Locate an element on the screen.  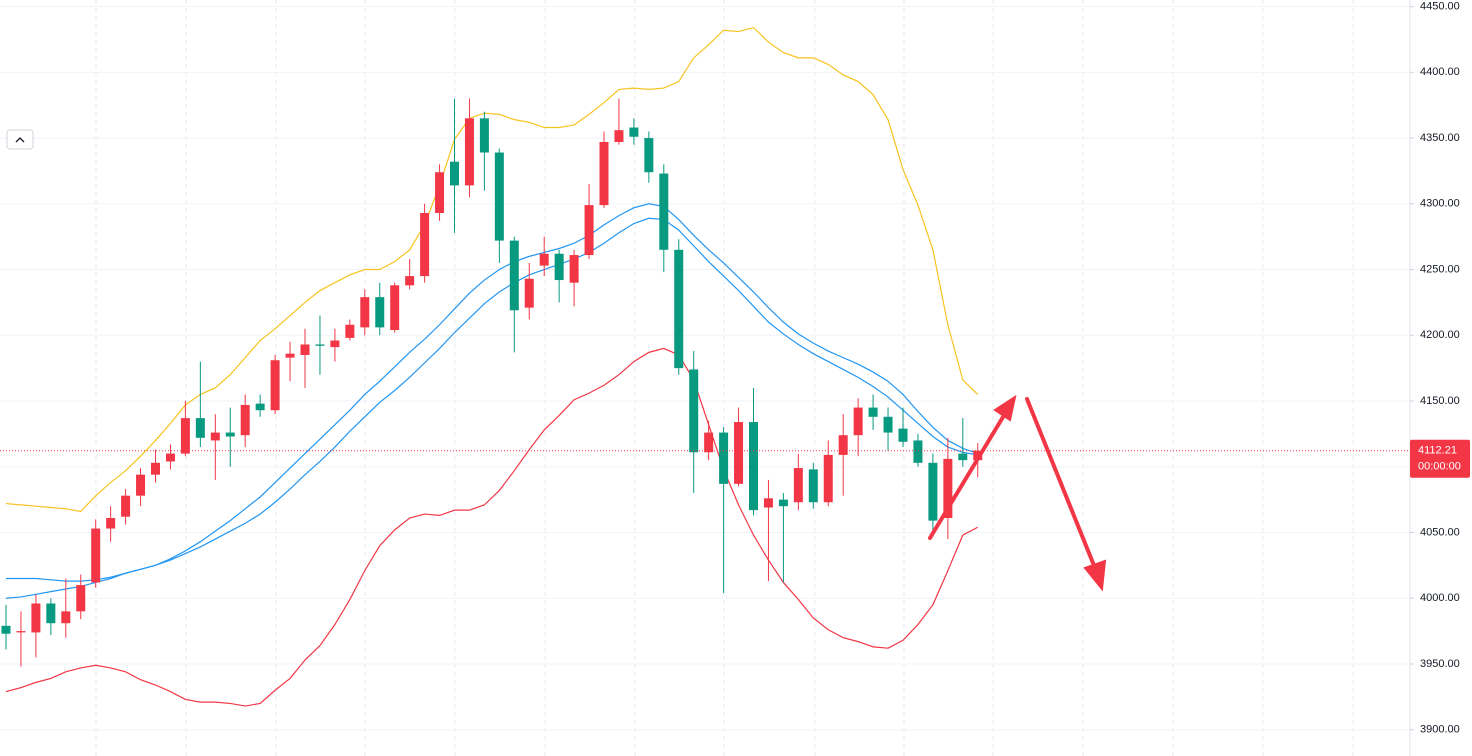
y-tick-label: 4200.00 is located at coordinates (1440, 335).